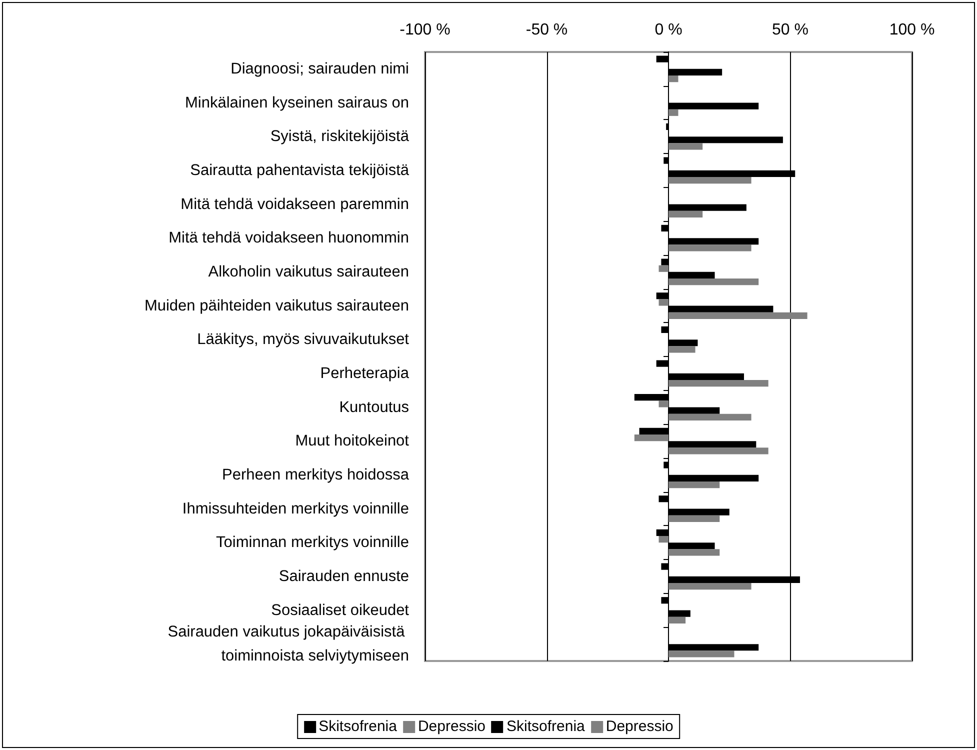 Image resolution: width=977 pixels, height=750 pixels. I want to click on y-tick-label: Toiminnan merkitys voinnille, so click(312, 543).